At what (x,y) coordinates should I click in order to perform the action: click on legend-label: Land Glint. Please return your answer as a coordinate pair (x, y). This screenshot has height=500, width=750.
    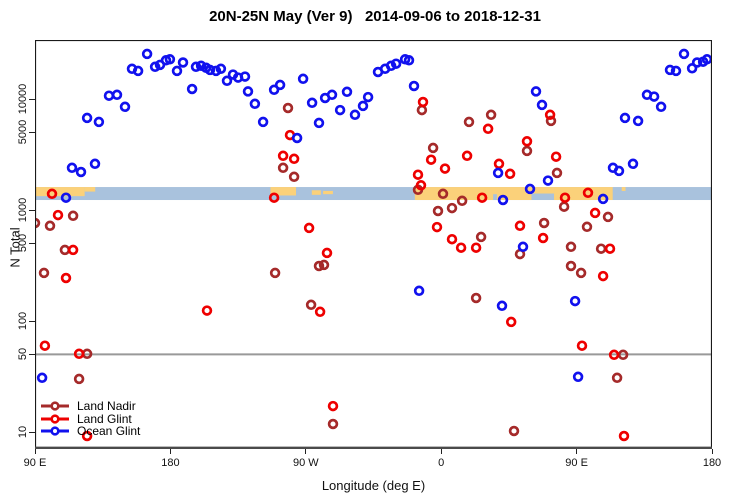
    Looking at the image, I should click on (104, 418).